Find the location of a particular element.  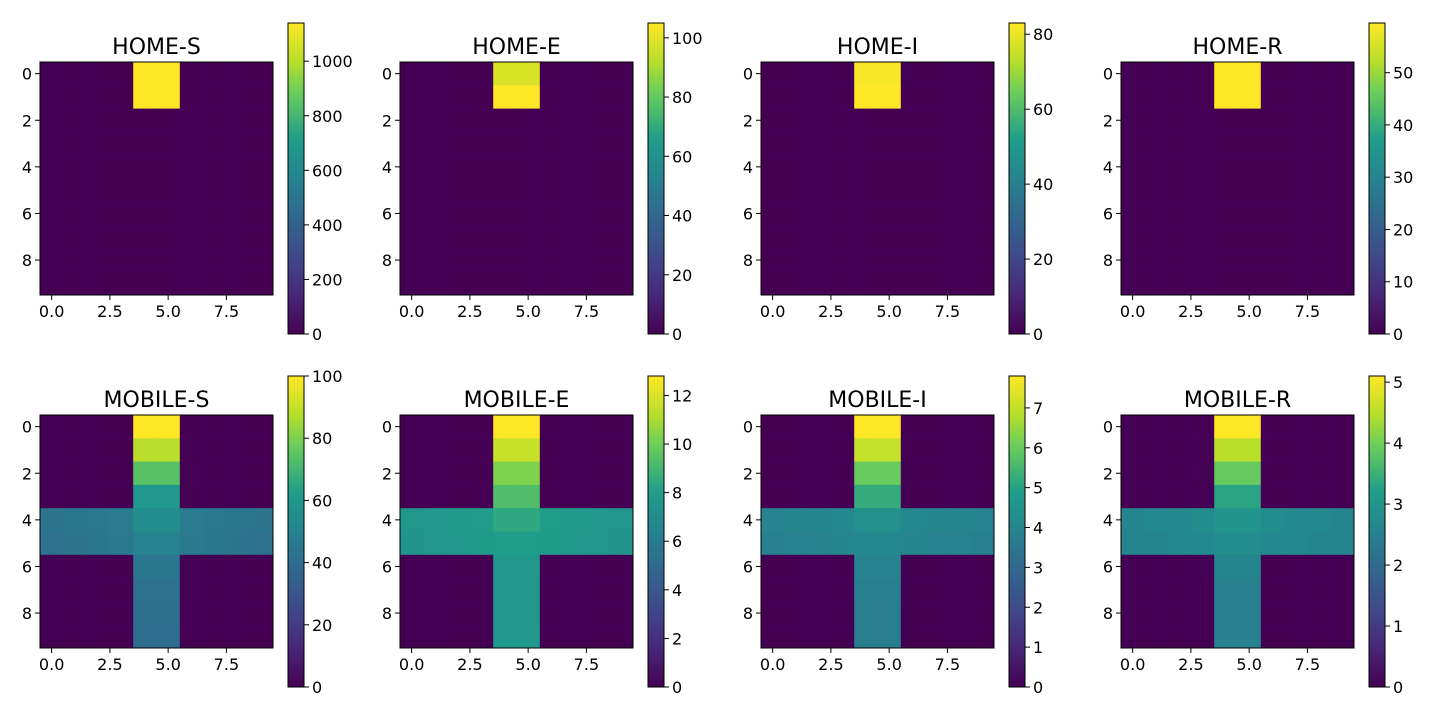

colorbar-tick-label: 600 is located at coordinates (327, 170).